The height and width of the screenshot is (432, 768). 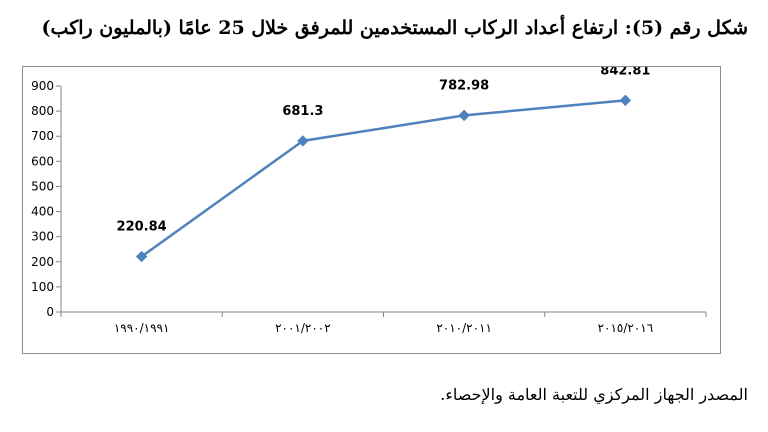 What do you see at coordinates (303, 328) in the screenshot?
I see `x-tick-label: ٢٠٠١/٢٠٠٢` at bounding box center [303, 328].